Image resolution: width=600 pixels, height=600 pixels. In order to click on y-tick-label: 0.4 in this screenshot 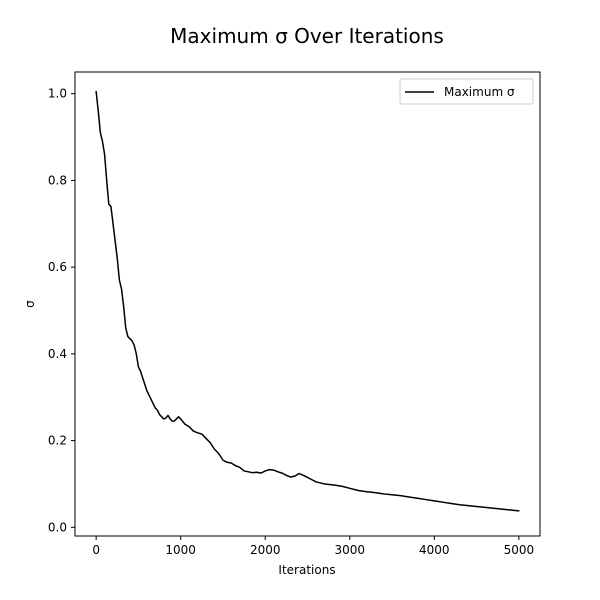, I will do `click(57, 354)`.